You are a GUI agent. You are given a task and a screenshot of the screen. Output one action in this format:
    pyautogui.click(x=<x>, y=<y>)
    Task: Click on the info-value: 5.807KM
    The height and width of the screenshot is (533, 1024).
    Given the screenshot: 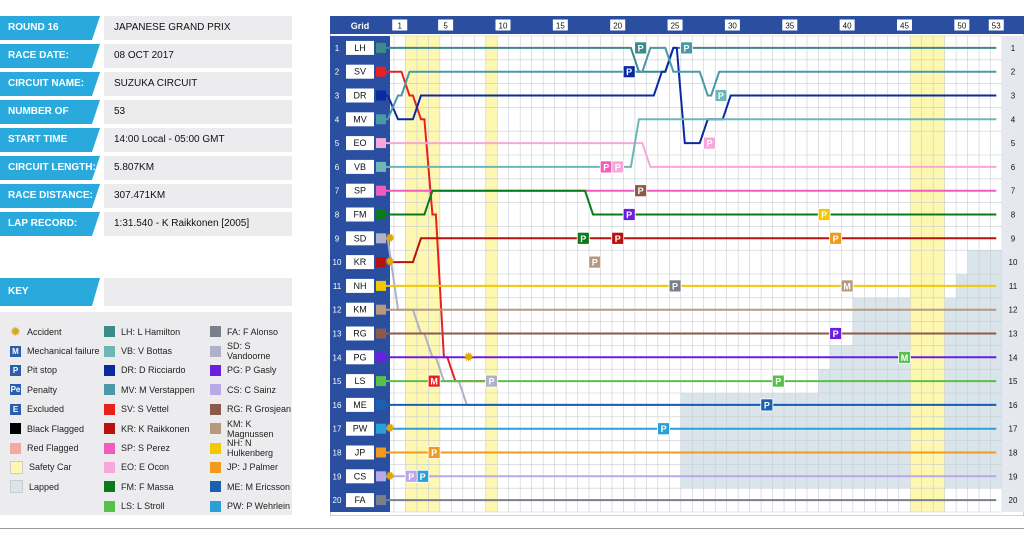 What is the action you would take?
    pyautogui.click(x=198, y=168)
    